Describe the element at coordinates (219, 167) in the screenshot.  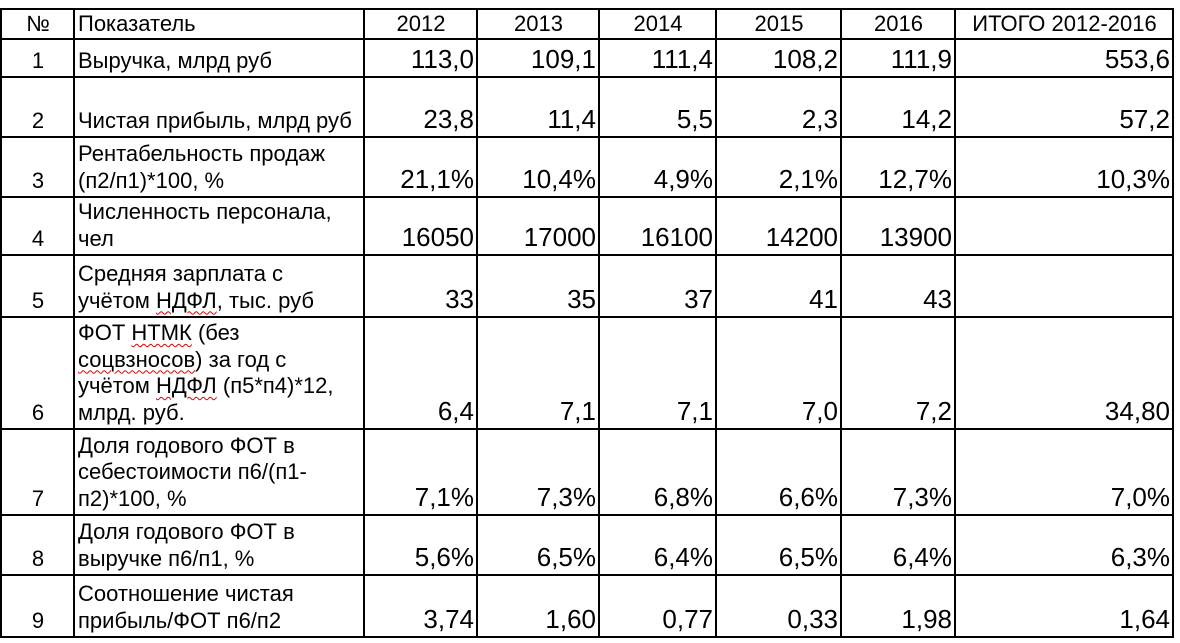
I see `indicator-name-cell: Рентабельность продаж (п2/п1)*100, %` at that location.